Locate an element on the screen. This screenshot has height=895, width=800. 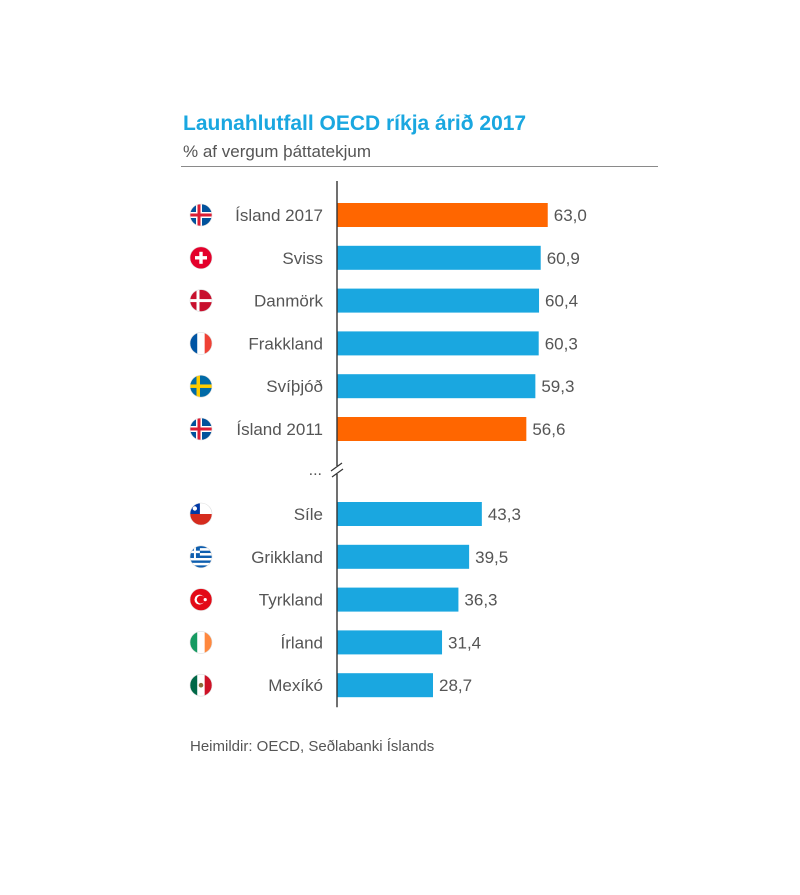
category-label-tyrkland: Tyrkland is located at coordinates (291, 600).